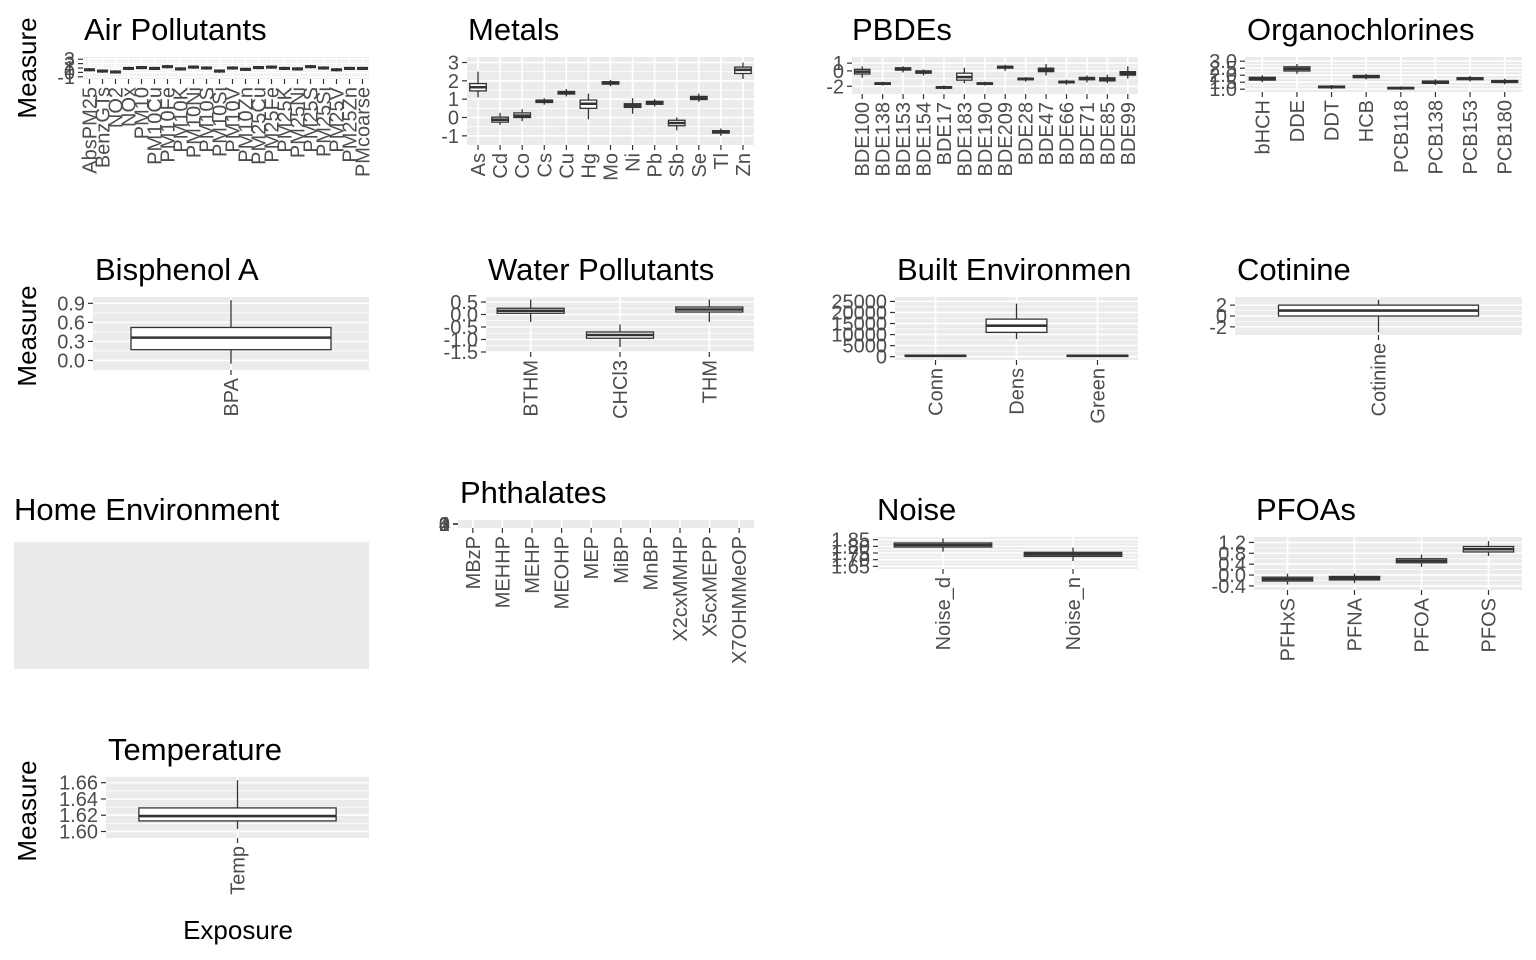 The image size is (1536, 960). Describe the element at coordinates (1108, 133) in the screenshot. I see `x-tick-label: BDE85` at that location.